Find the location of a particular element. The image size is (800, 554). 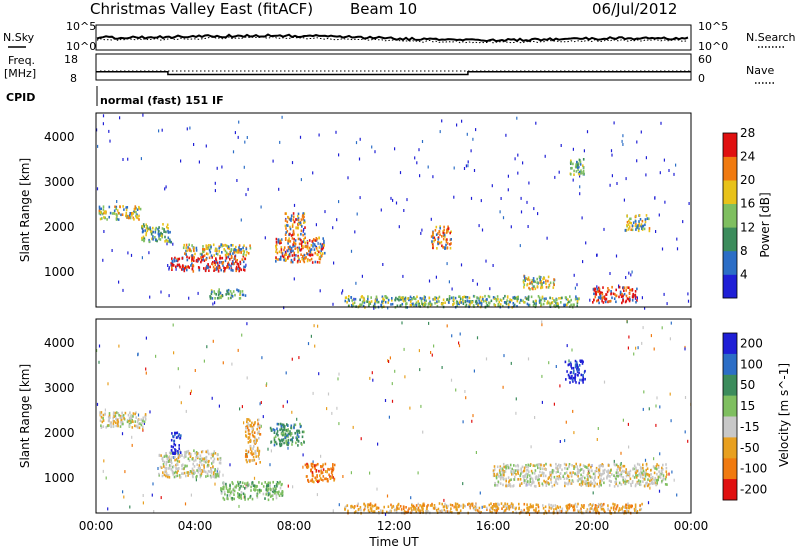

power-ytick-1000: 1000 is located at coordinates (59, 272).